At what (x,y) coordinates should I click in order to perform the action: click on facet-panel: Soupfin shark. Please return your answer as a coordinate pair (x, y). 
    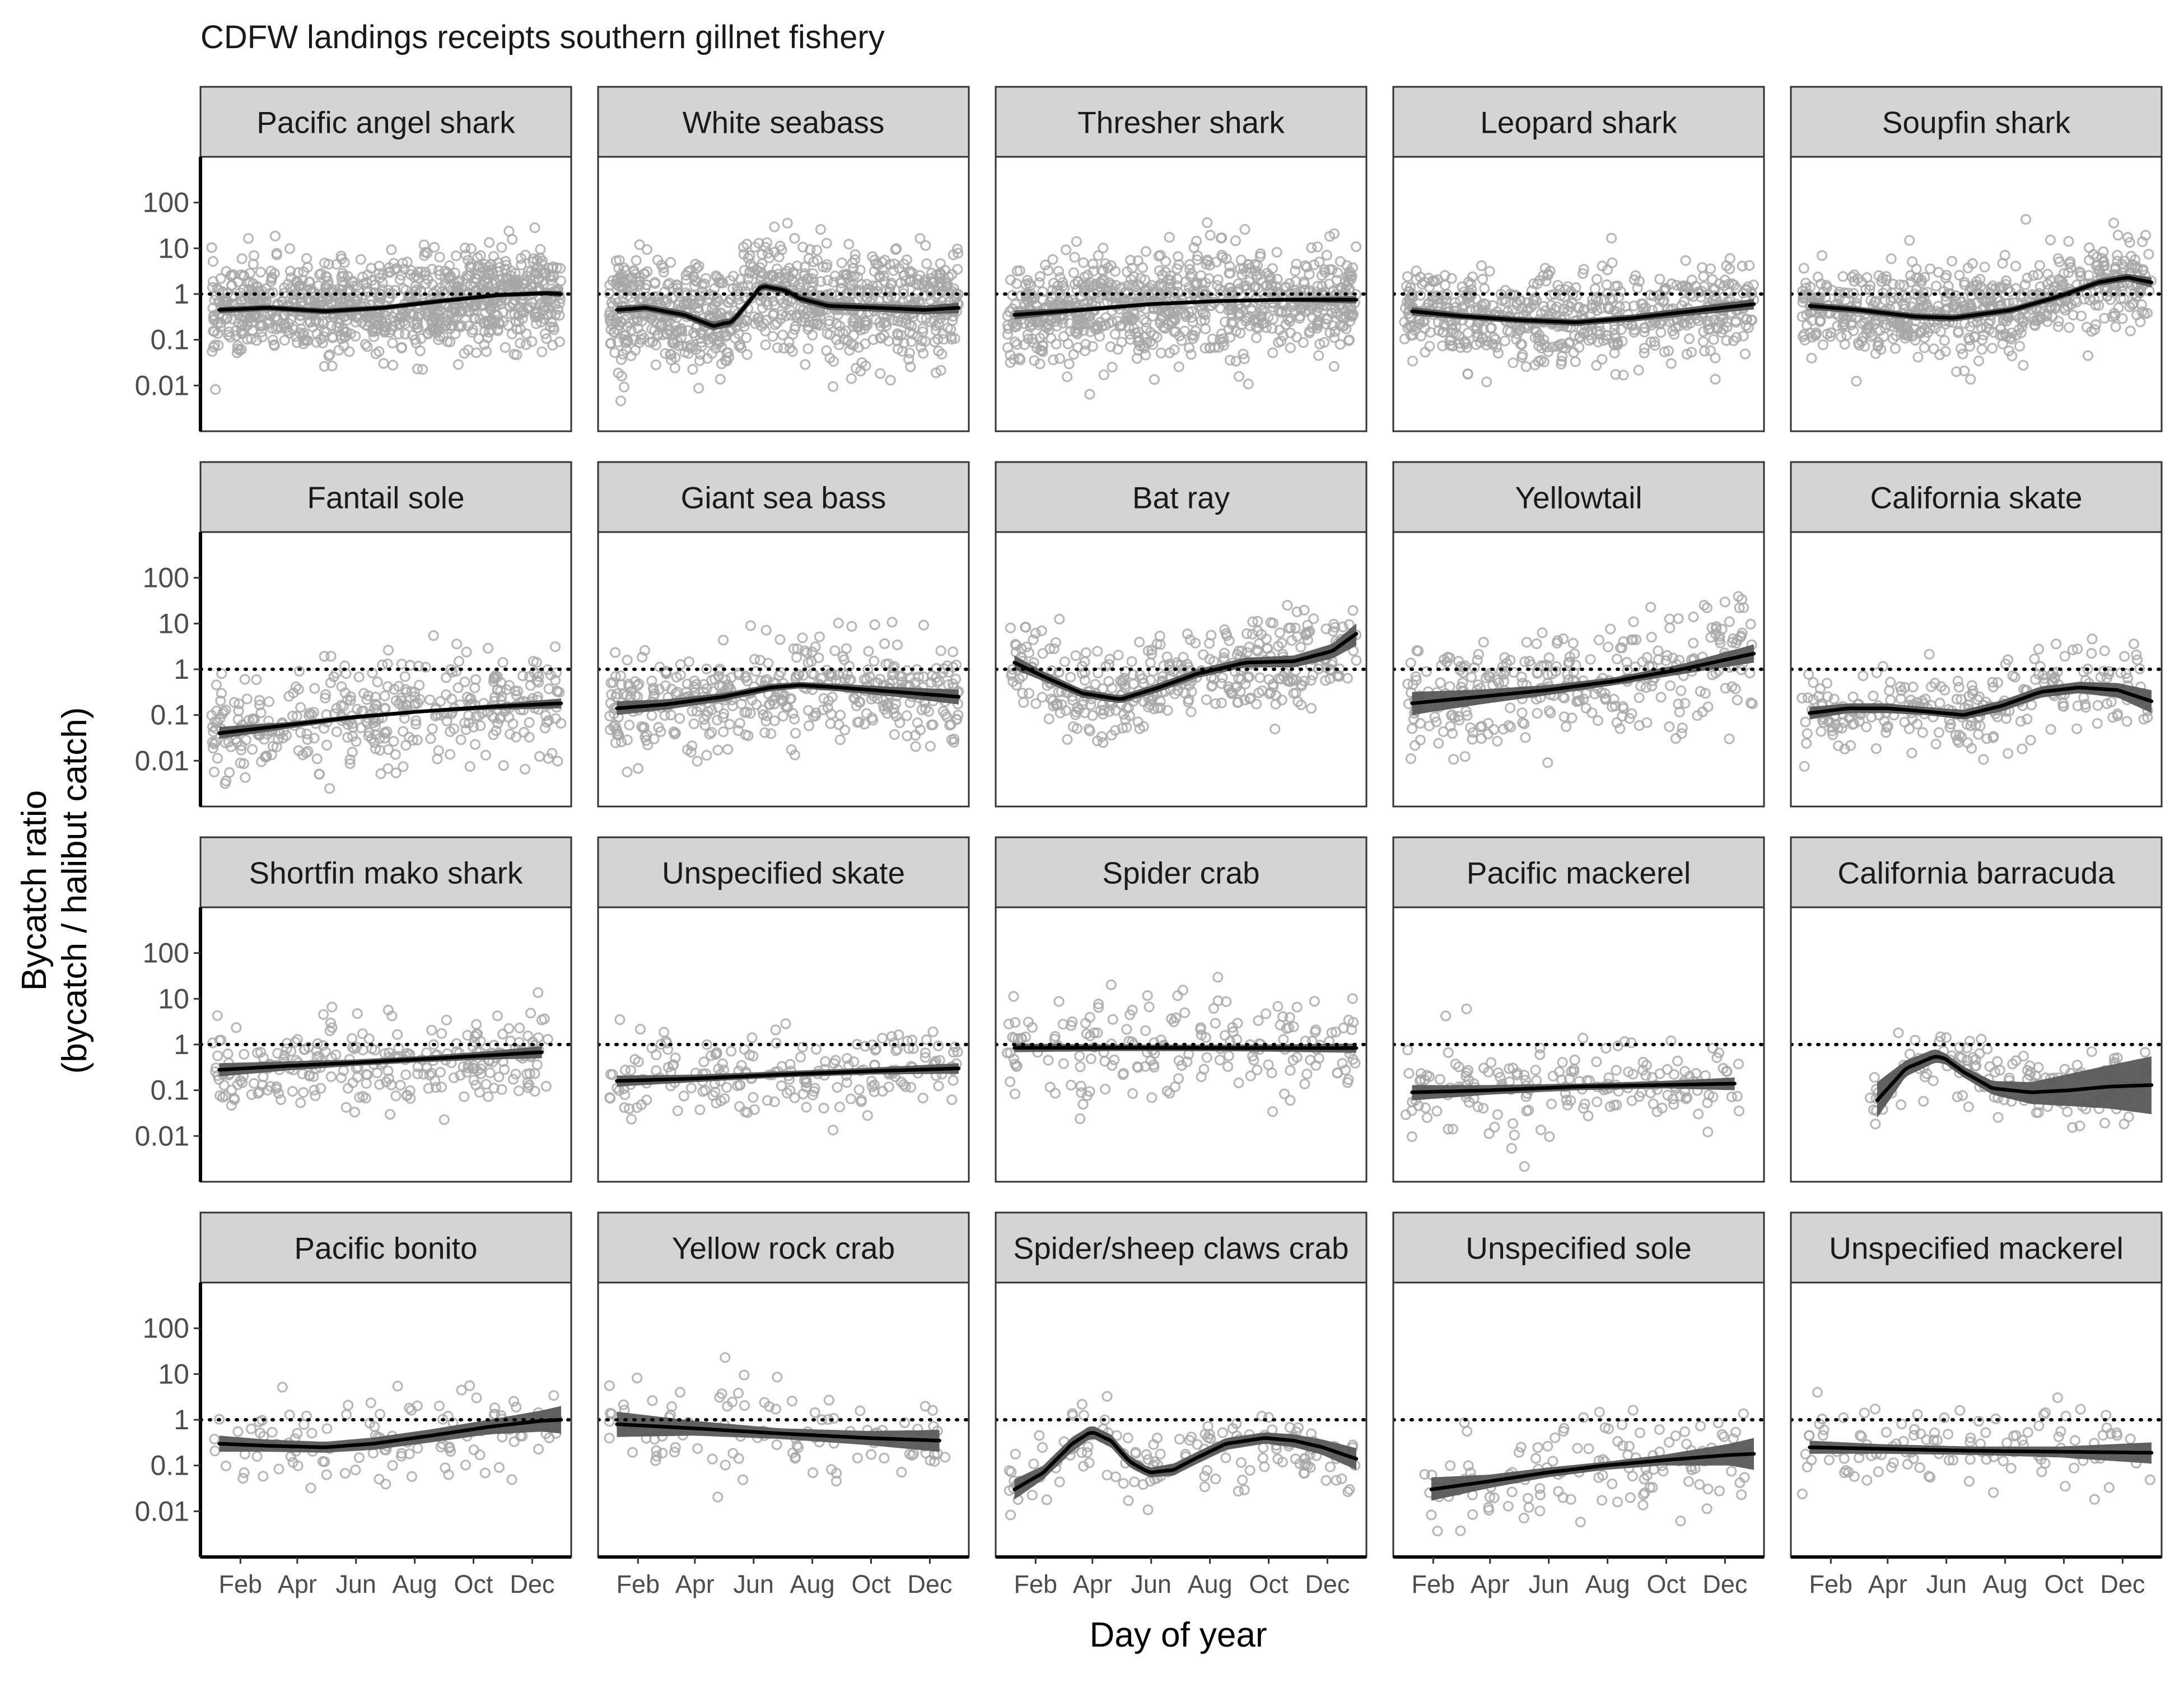
    Looking at the image, I should click on (1977, 259).